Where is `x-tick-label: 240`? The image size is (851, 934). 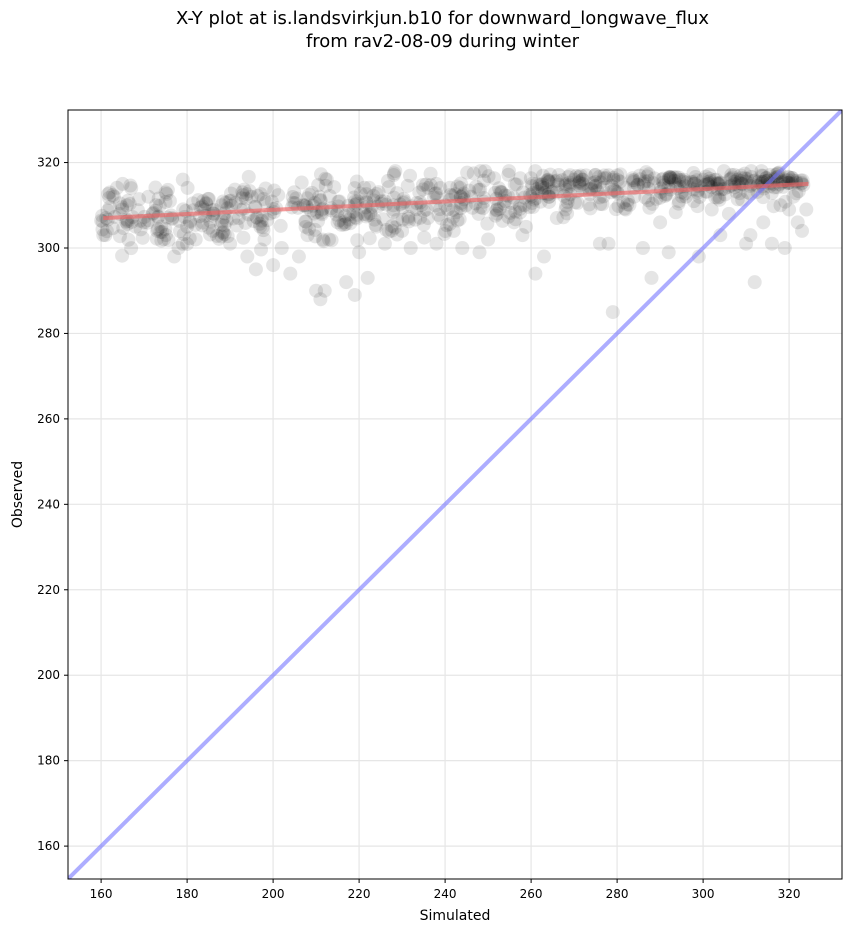 x-tick-label: 240 is located at coordinates (445, 894).